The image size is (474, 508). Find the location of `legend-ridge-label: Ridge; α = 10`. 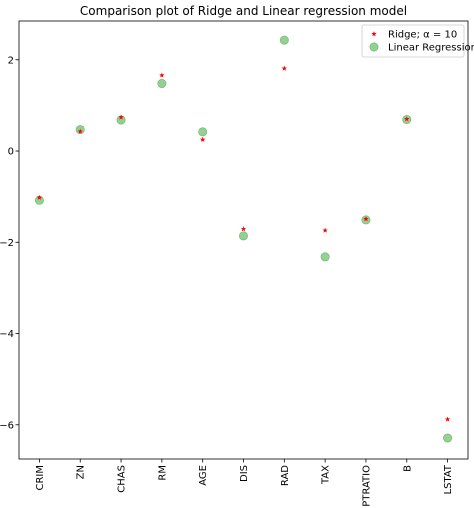

legend-ridge-label: Ridge; α = 10 is located at coordinates (422, 35).